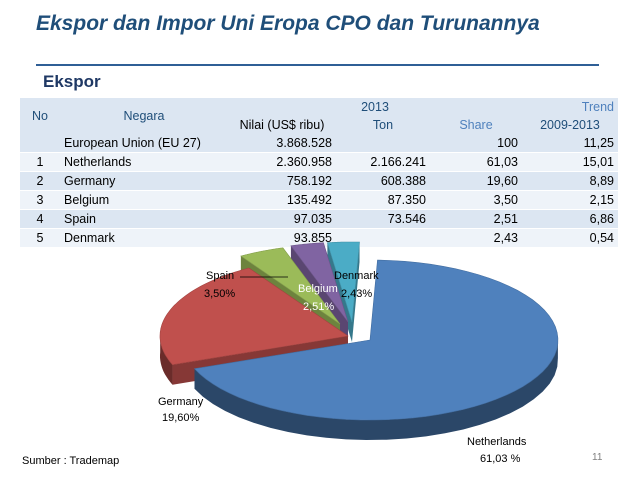  What do you see at coordinates (282, 162) in the screenshot?
I see `cell-nilai: 2.360.958` at bounding box center [282, 162].